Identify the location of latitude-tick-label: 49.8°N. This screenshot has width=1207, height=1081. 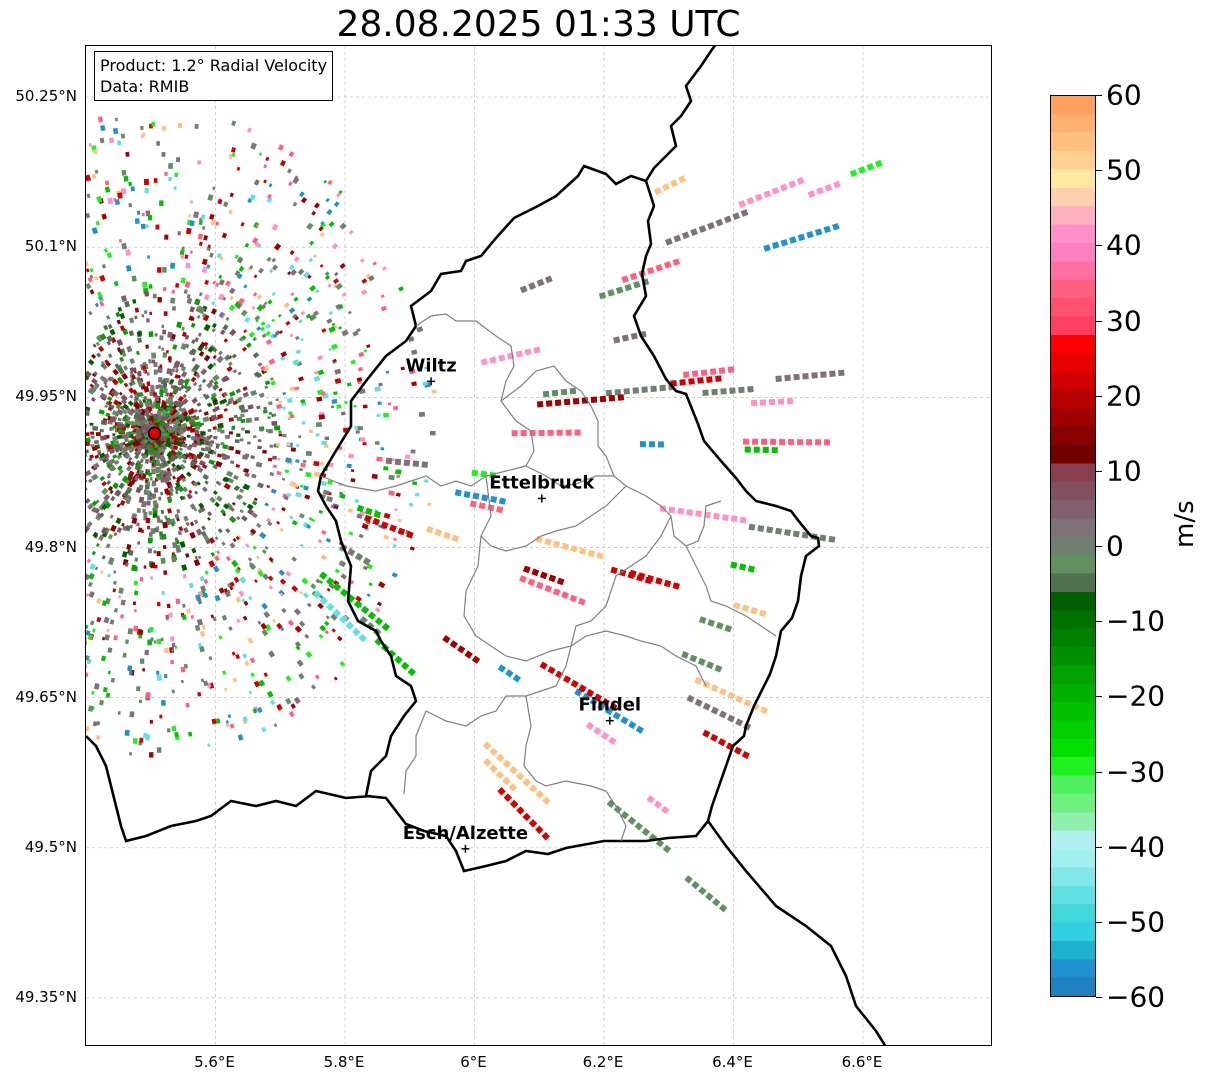
(50, 546).